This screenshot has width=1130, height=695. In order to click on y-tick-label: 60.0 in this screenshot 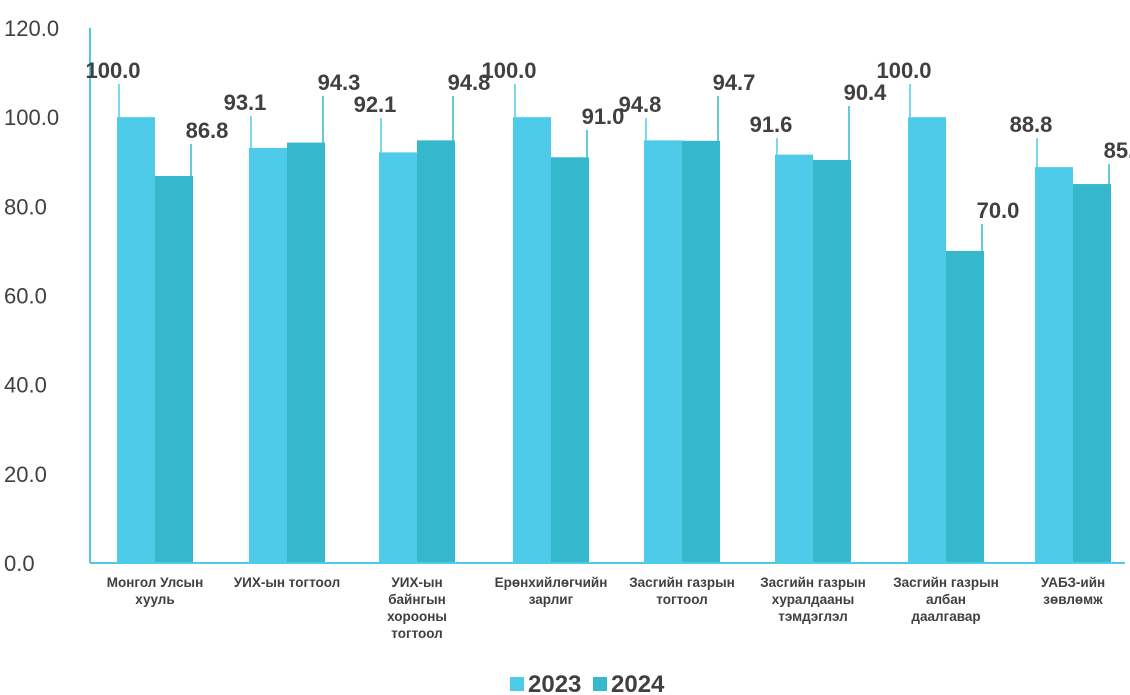, I will do `click(25, 296)`.